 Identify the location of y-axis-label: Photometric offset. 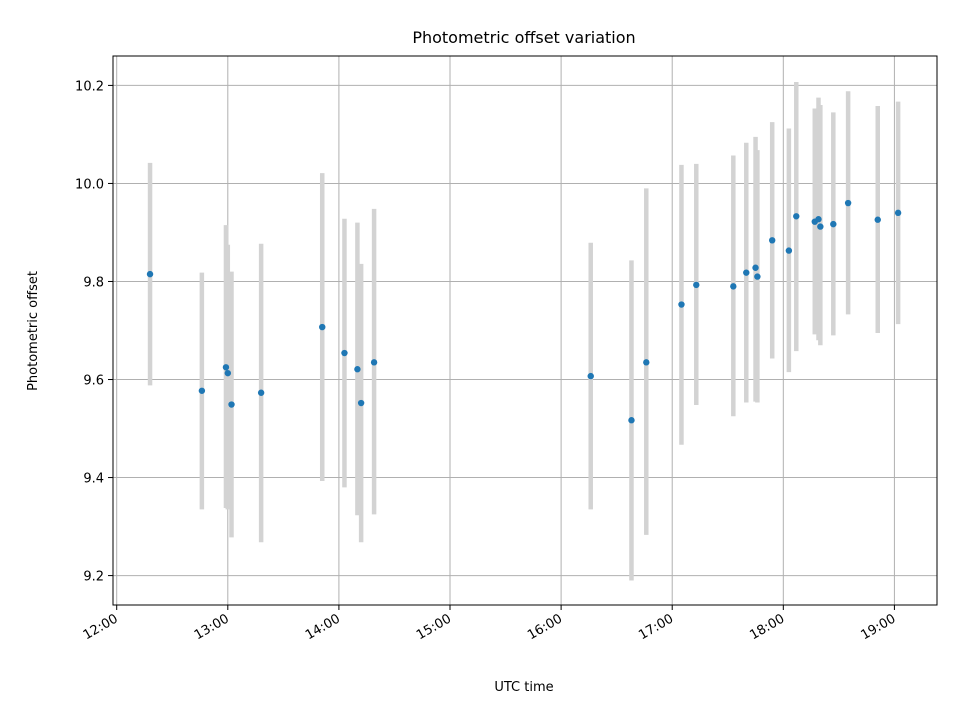
(33, 331).